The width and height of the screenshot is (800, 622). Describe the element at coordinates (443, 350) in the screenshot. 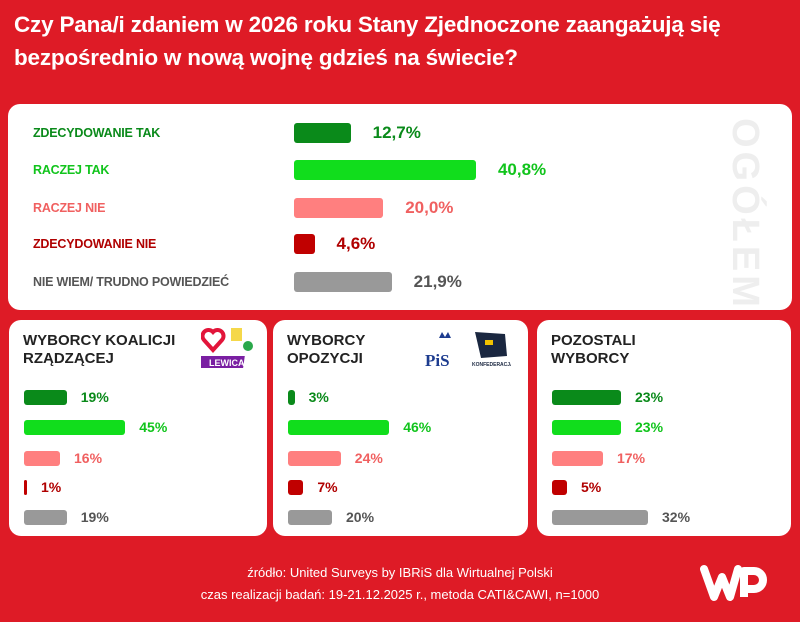

I see `pis-logo: PiS` at that location.